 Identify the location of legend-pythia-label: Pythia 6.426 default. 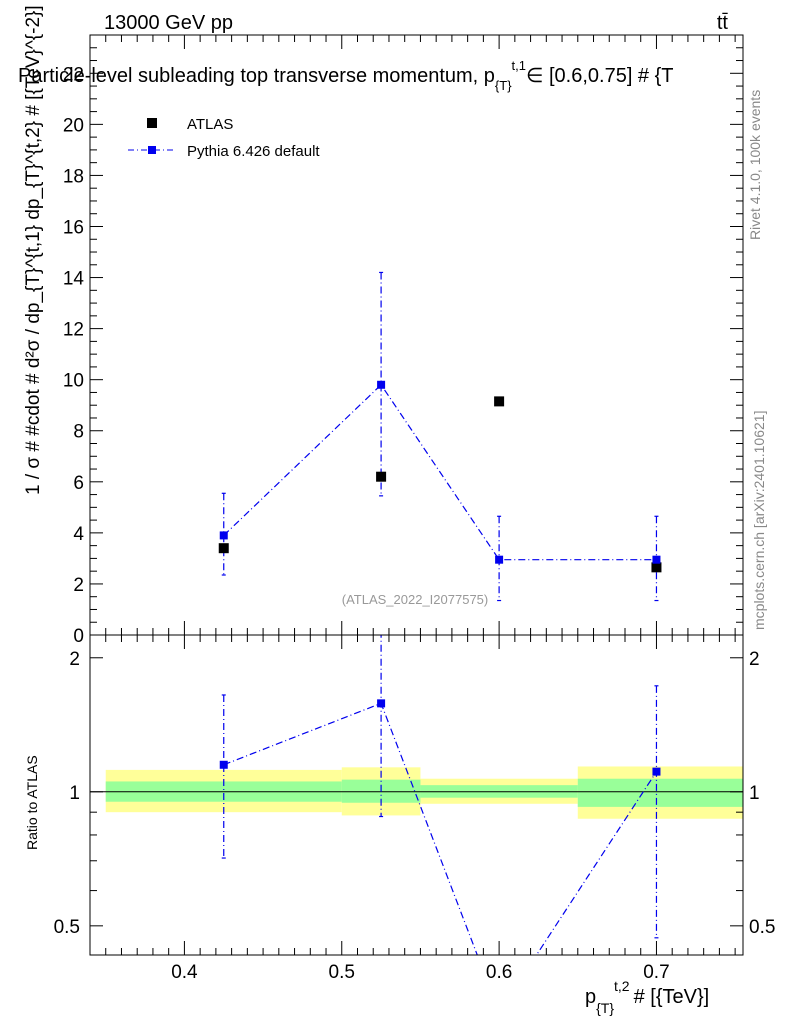
(253, 151).